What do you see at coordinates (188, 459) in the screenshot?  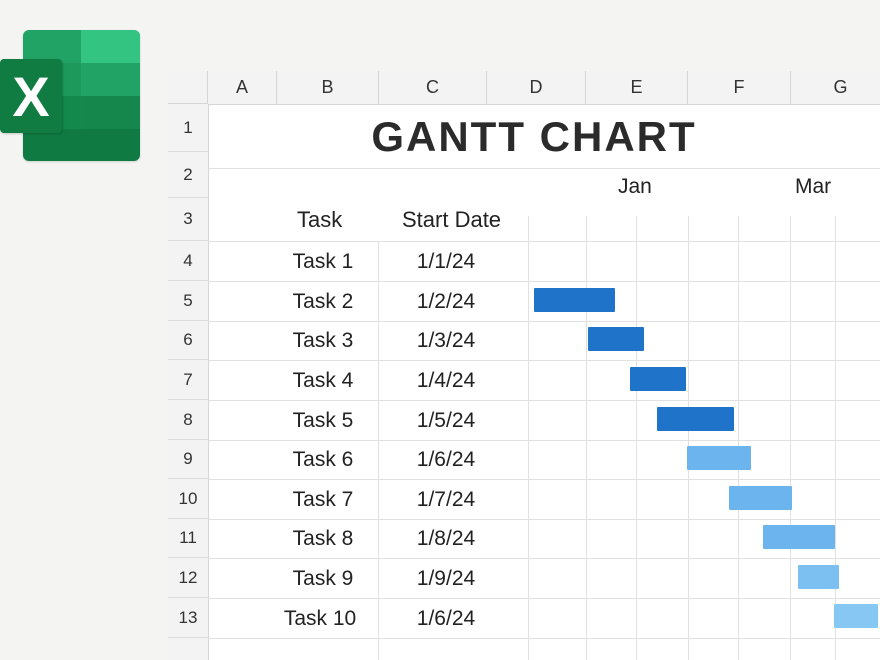 I see `row-header-9: 9` at bounding box center [188, 459].